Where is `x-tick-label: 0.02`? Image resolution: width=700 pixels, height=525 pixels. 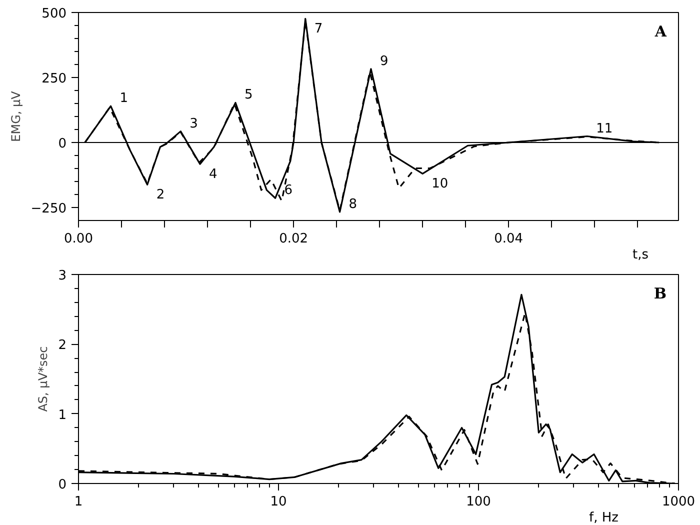 x-tick-label: 0.02 is located at coordinates (293, 239).